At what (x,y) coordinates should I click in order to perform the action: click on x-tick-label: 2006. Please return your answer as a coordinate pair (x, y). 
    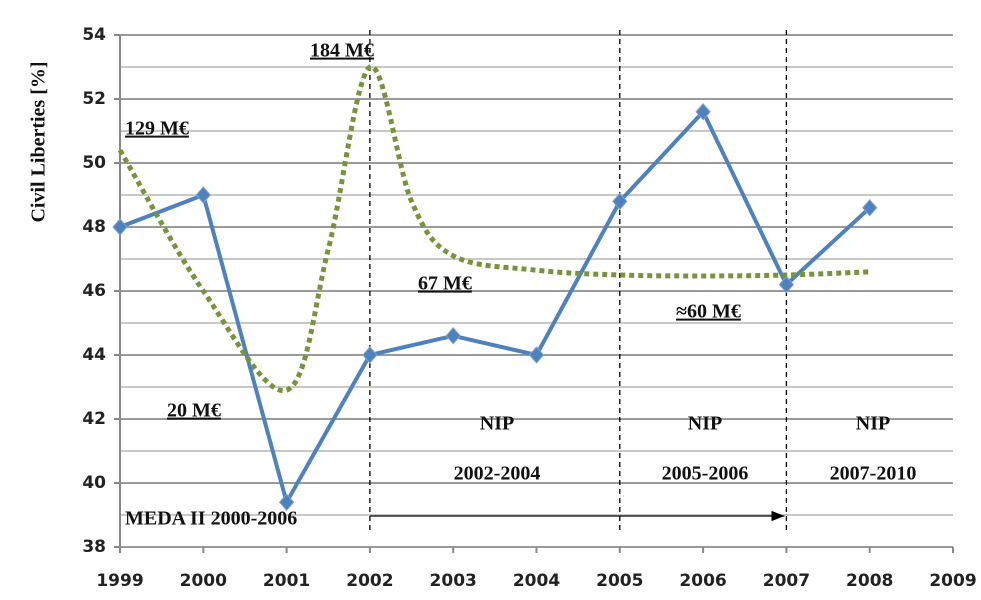
    Looking at the image, I should click on (702, 581).